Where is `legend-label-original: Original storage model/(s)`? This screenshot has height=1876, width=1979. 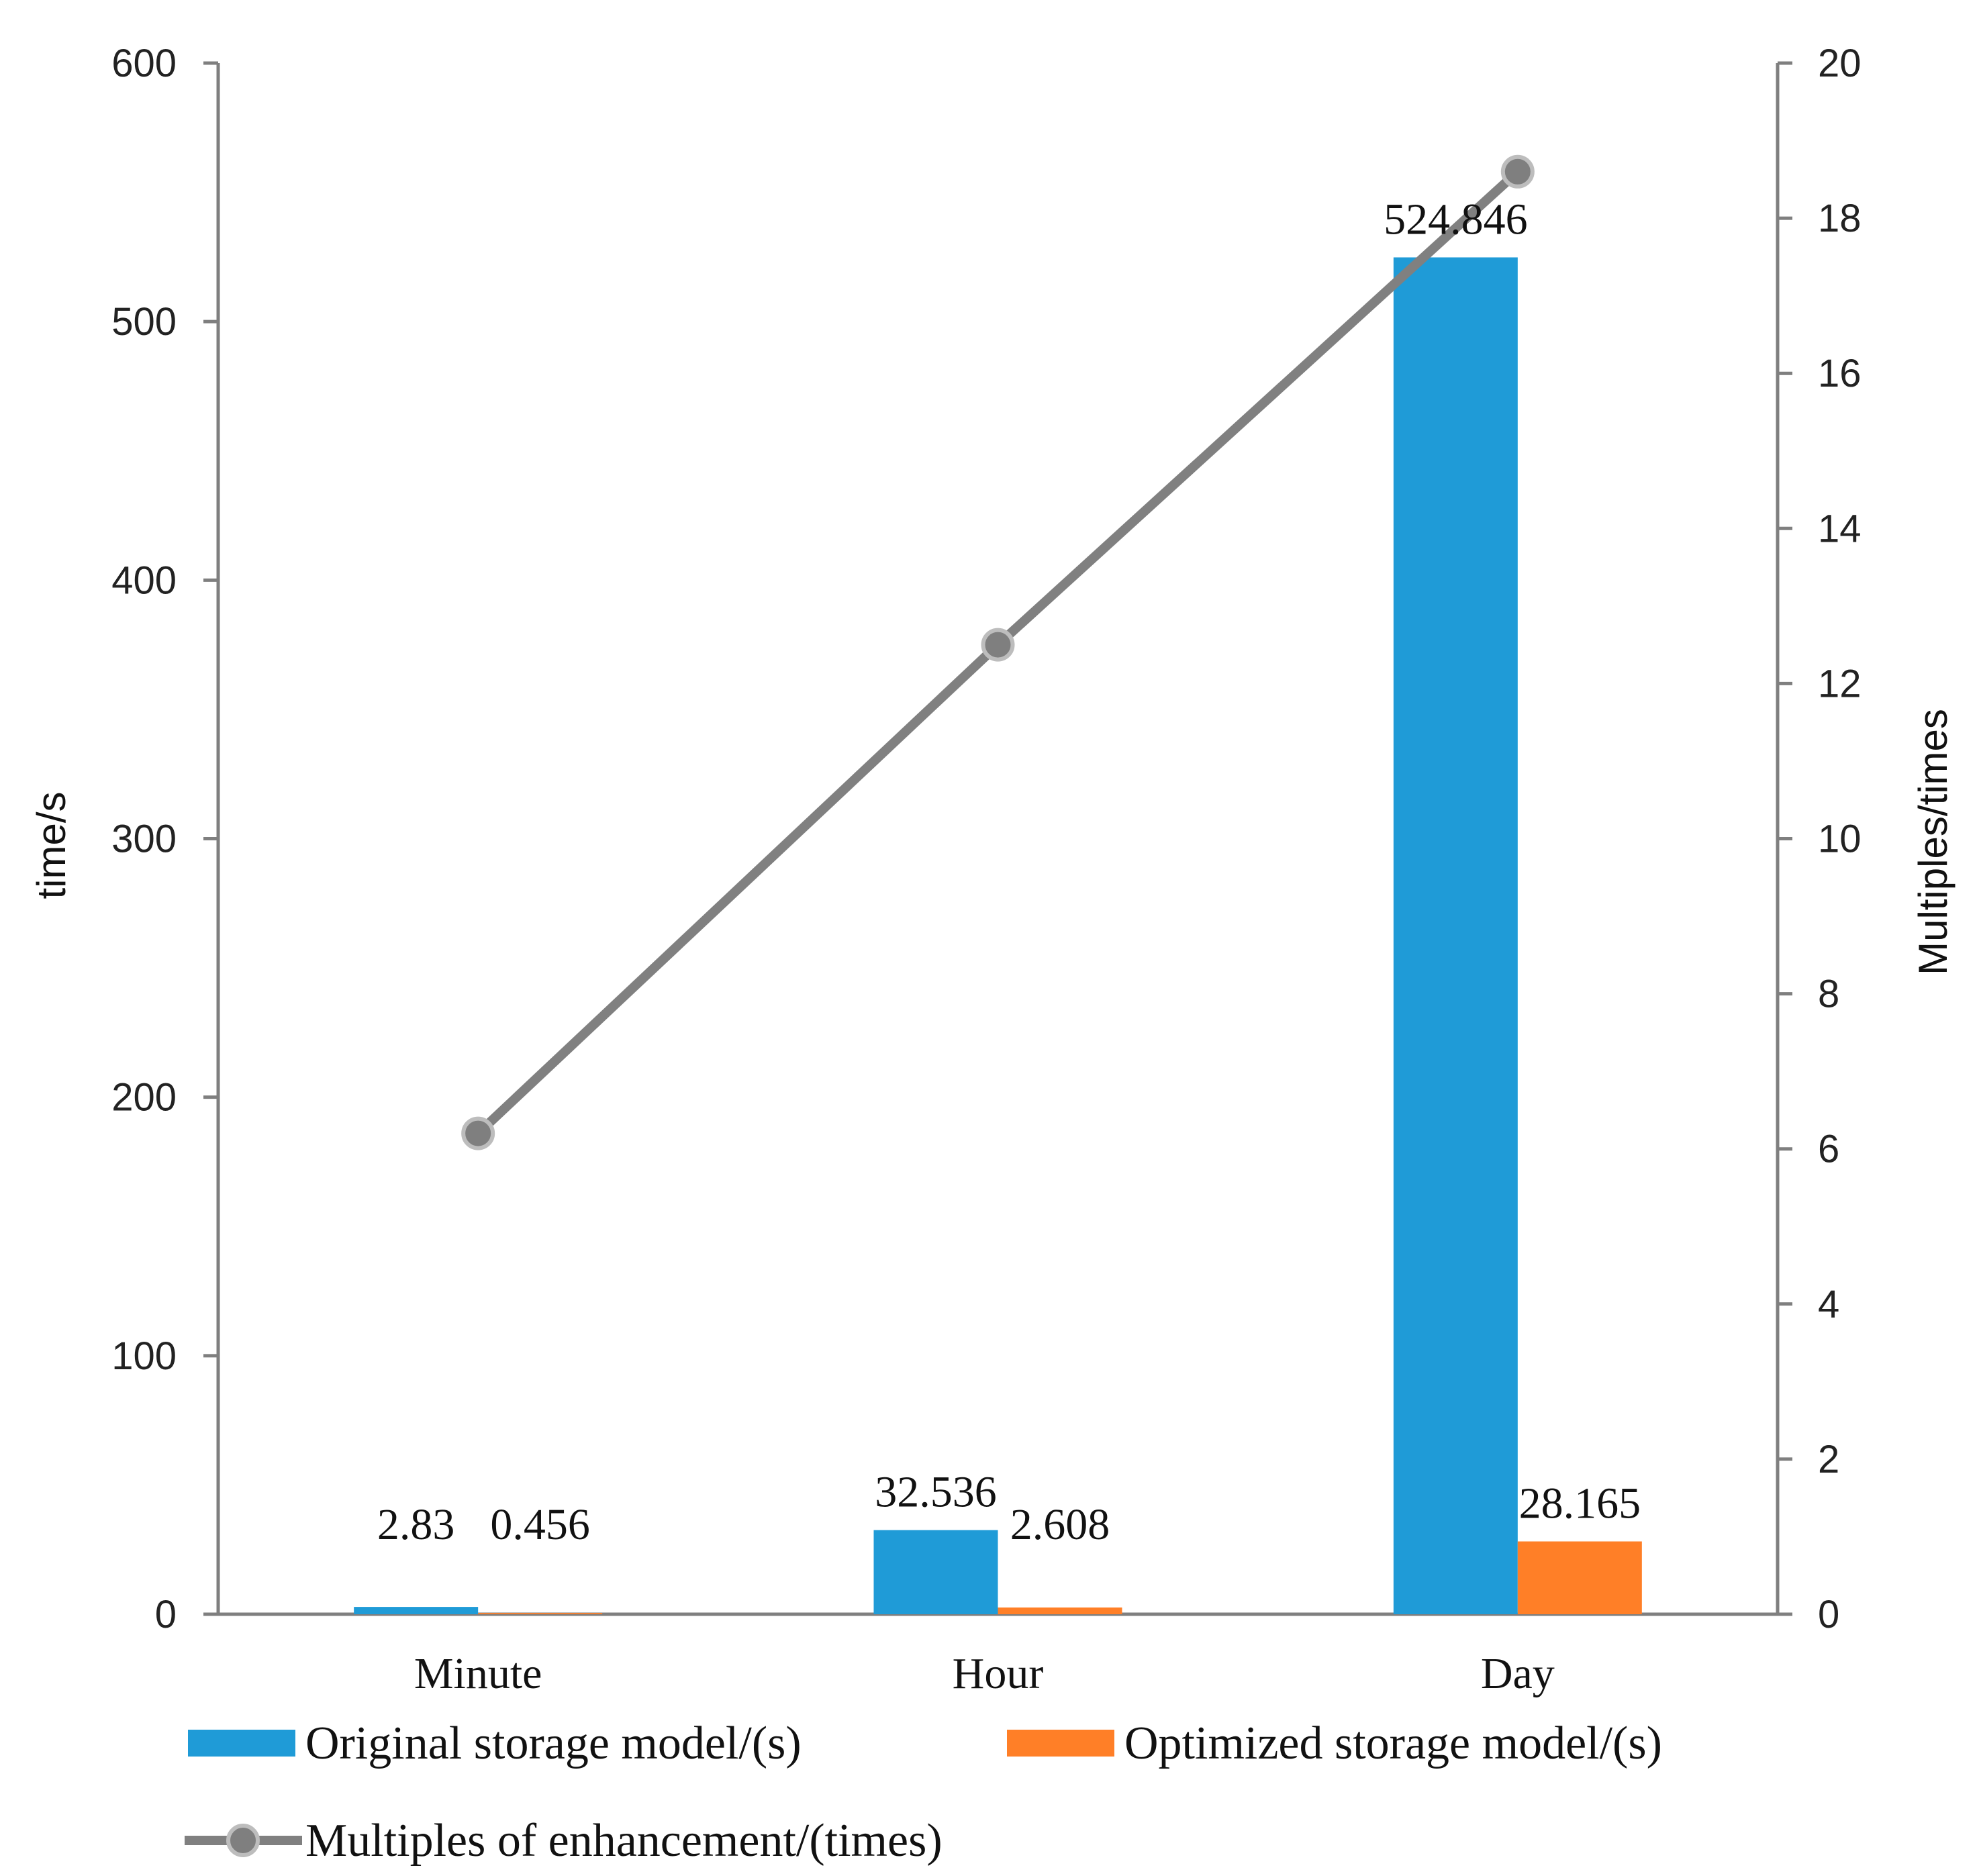 legend-label-original: Original storage model/(s) is located at coordinates (553, 1743).